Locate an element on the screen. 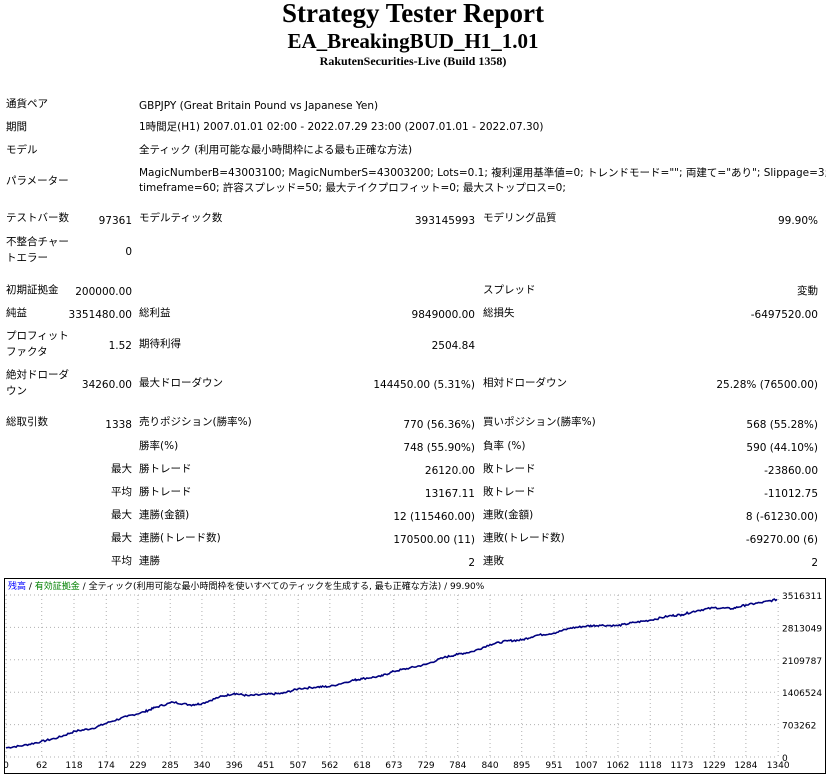  net-profit-label: 純益 is located at coordinates (16, 313).